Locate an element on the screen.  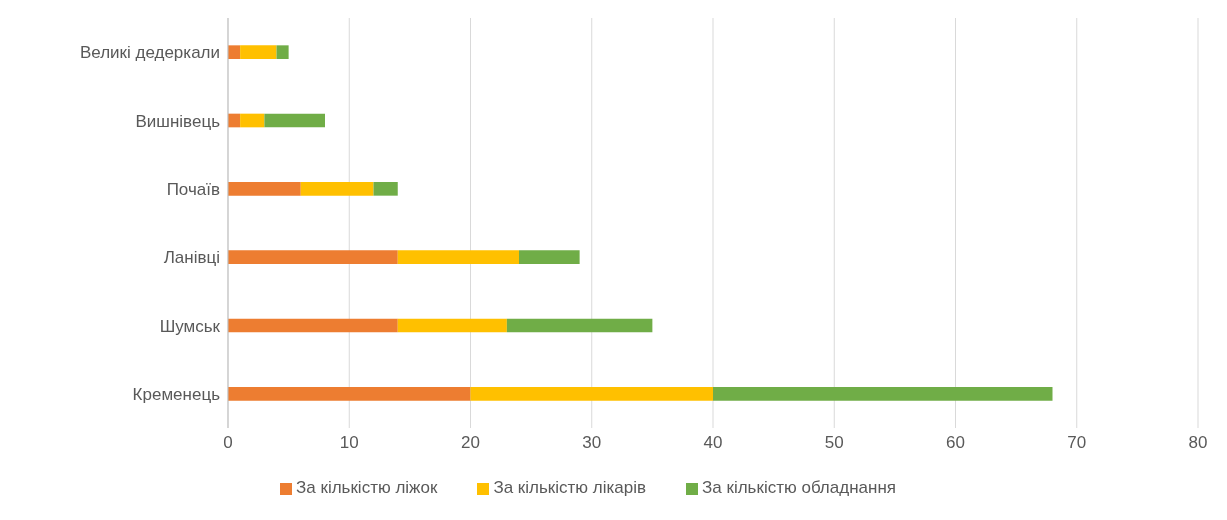
y-tick-label: Великі дедеркали is located at coordinates (149, 53).